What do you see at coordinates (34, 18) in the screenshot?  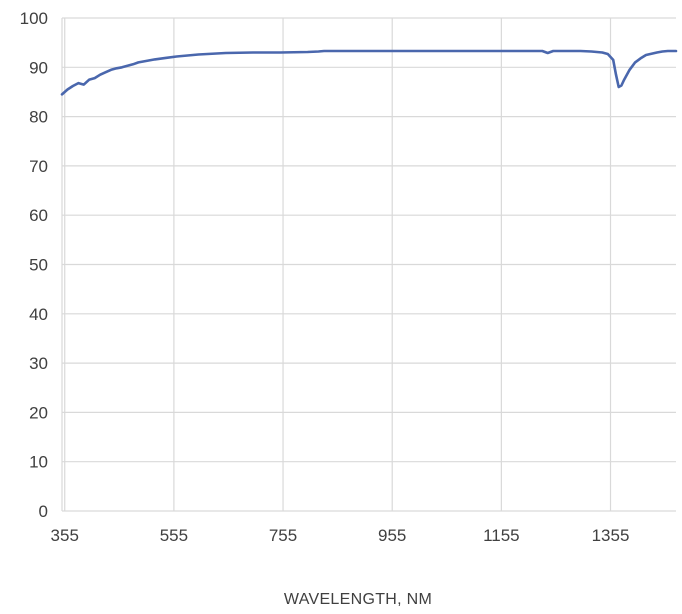 I see `y-tick-label: 100` at bounding box center [34, 18].